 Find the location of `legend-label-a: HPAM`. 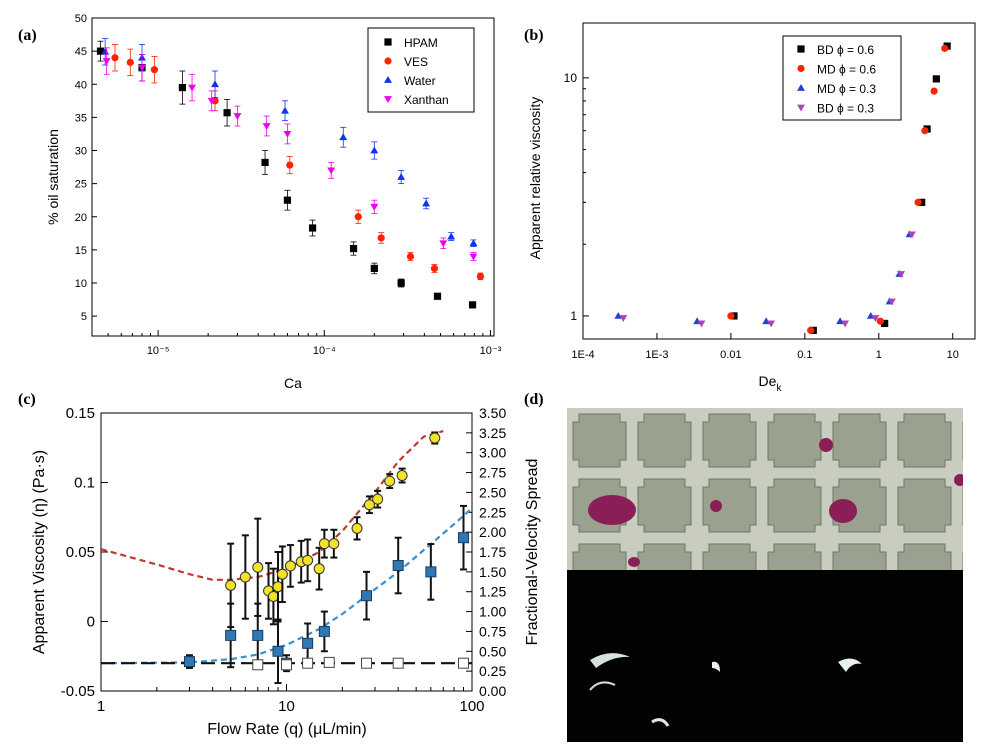

legend-label-a: HPAM is located at coordinates (421, 43).